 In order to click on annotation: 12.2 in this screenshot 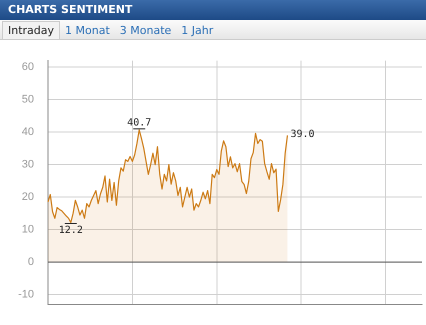, I will do `click(70, 230)`.